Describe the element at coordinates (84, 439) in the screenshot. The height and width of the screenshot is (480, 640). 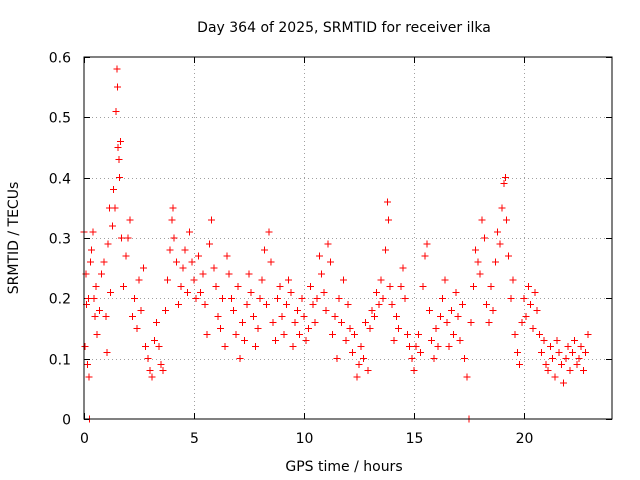
I see `x-tick-label: 0` at that location.